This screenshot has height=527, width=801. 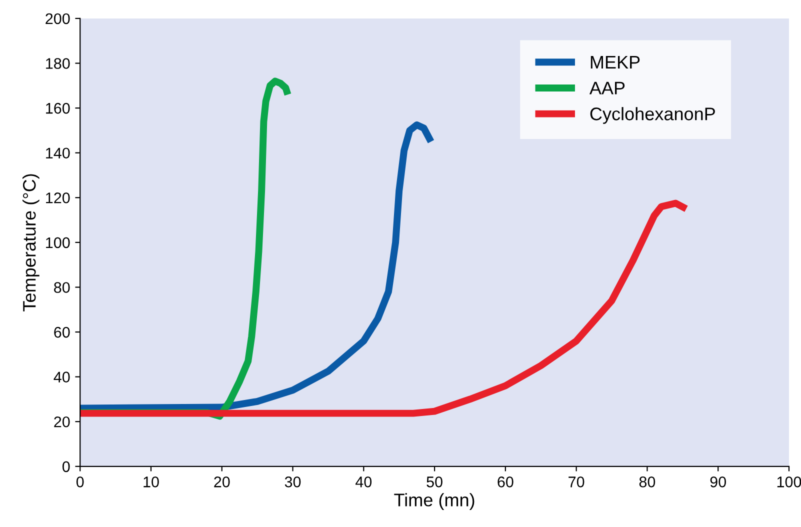 What do you see at coordinates (31, 243) in the screenshot?
I see `y-axis-title: Temperature (°C)` at bounding box center [31, 243].